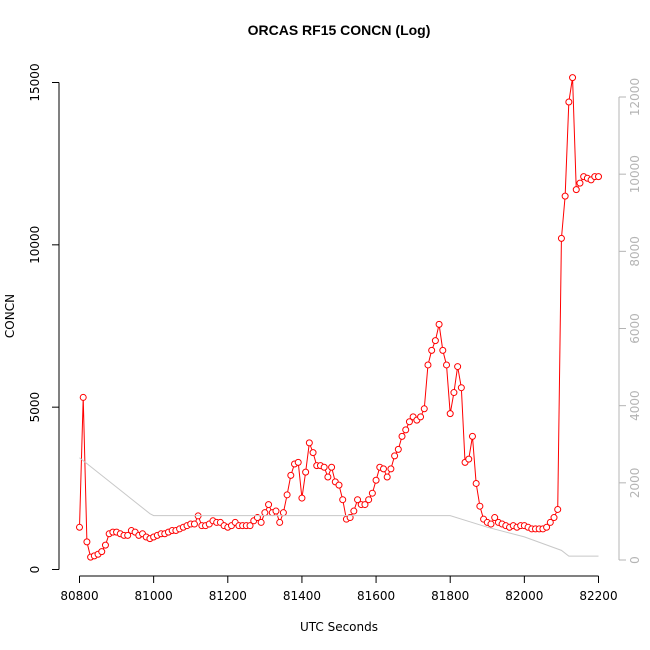 The image size is (650, 650). What do you see at coordinates (635, 560) in the screenshot?
I see `y2-tick-label: 0` at bounding box center [635, 560].